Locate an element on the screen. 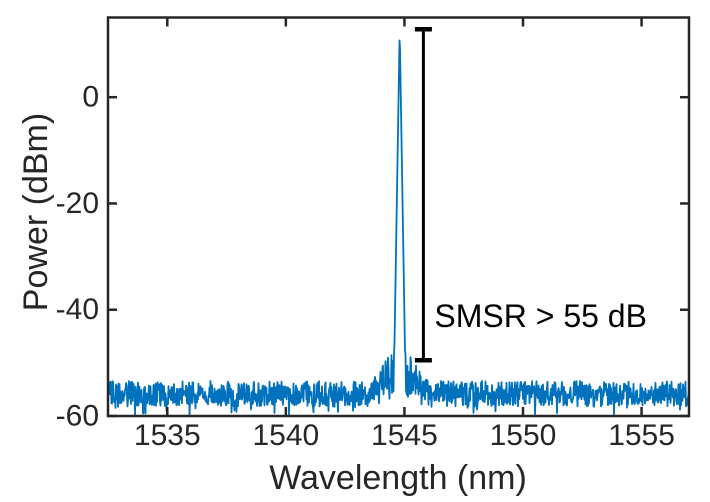 Image resolution: width=710 pixels, height=502 pixels. y-axis-label: Power (dBm) is located at coordinates (36, 212).